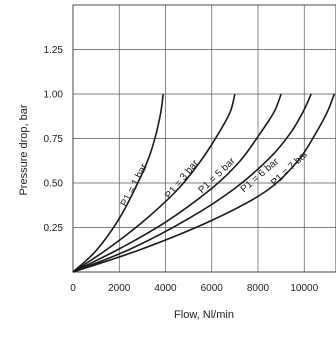 The width and height of the screenshot is (336, 338). What do you see at coordinates (54, 228) in the screenshot?
I see `y-tick-label: 0.25` at bounding box center [54, 228].